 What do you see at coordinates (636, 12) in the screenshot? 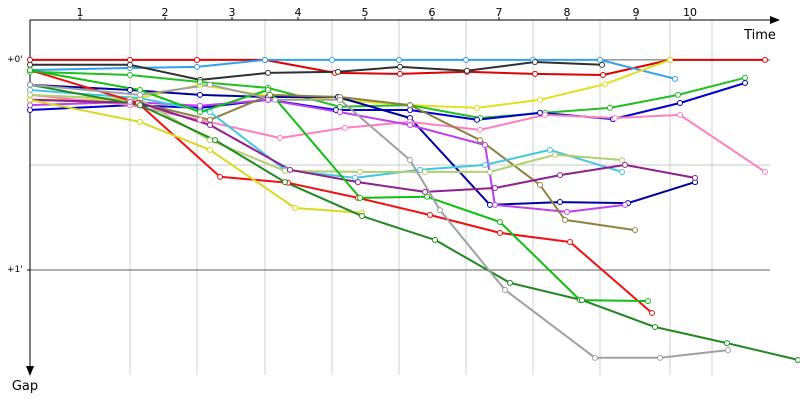
I see `x-tick-label: 9` at bounding box center [636, 12].